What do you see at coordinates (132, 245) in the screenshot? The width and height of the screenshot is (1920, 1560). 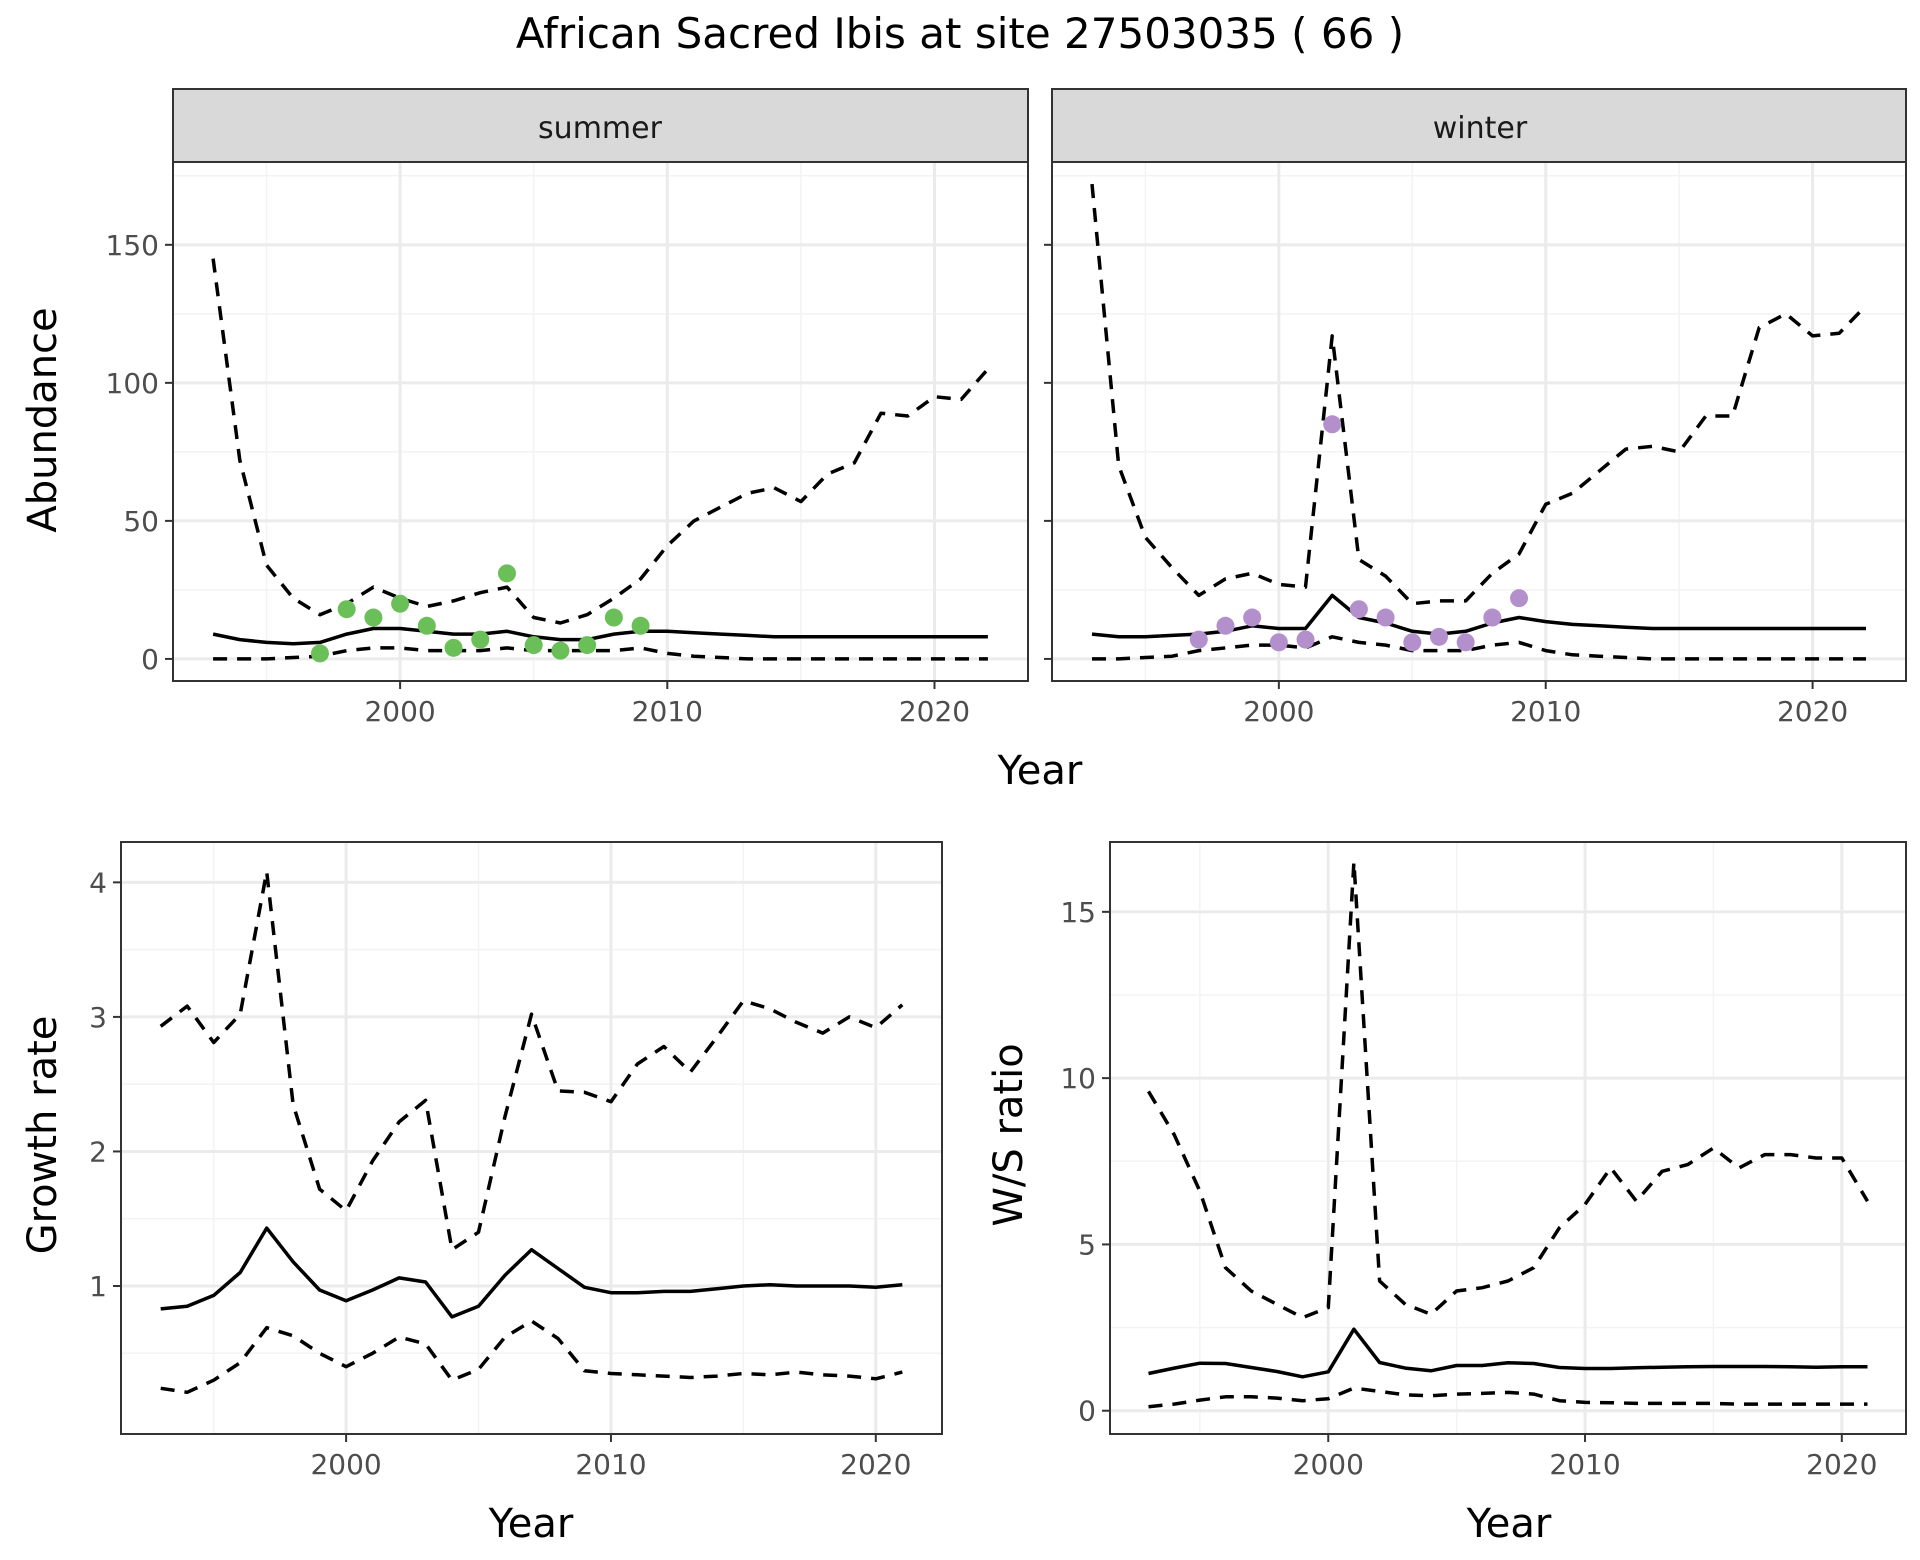 I see `y-tick-label: 150` at bounding box center [132, 245].